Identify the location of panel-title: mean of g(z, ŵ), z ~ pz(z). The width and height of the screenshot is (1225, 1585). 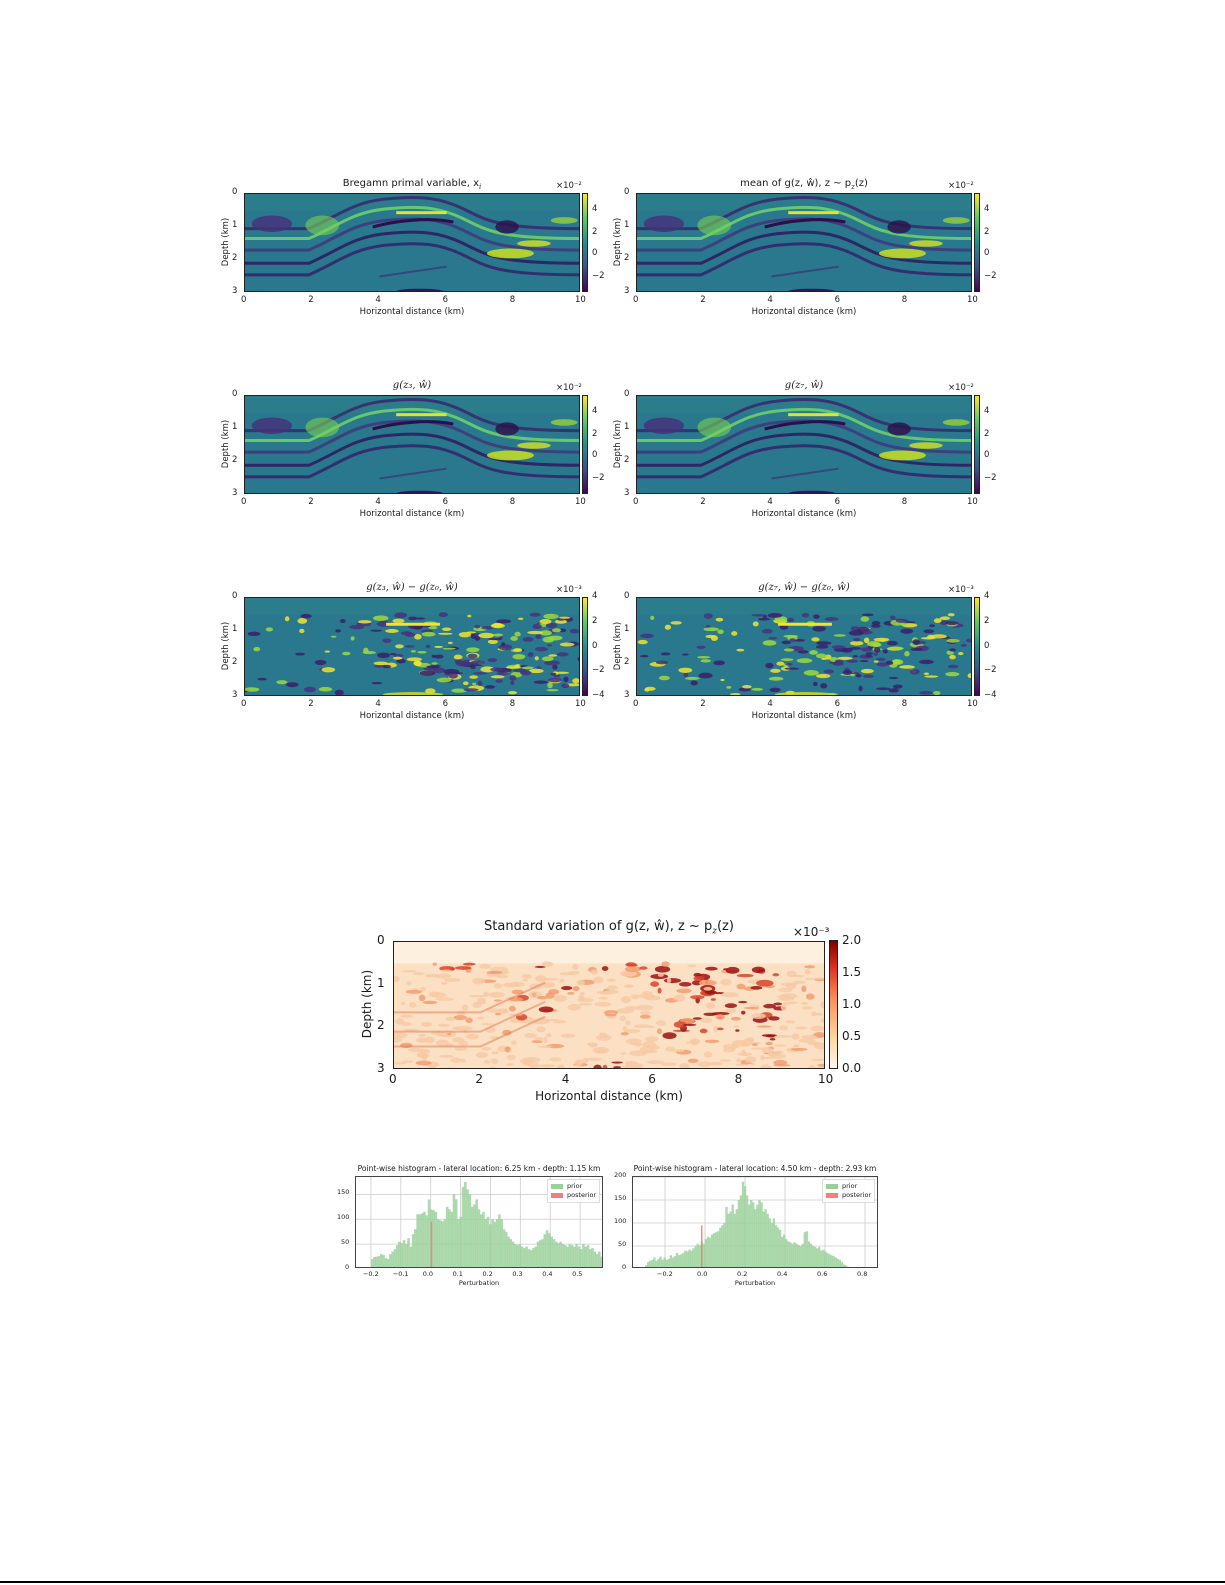
(804, 184).